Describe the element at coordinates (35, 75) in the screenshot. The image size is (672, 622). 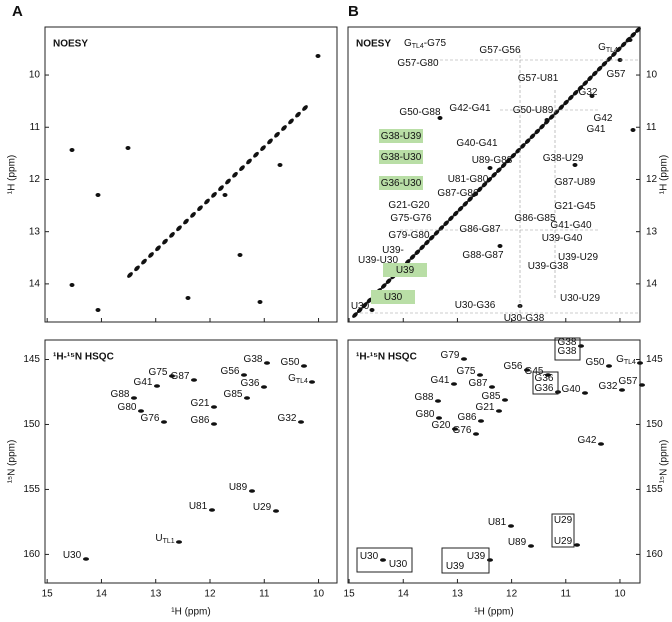
I see `y-tick-label: 10` at that location.